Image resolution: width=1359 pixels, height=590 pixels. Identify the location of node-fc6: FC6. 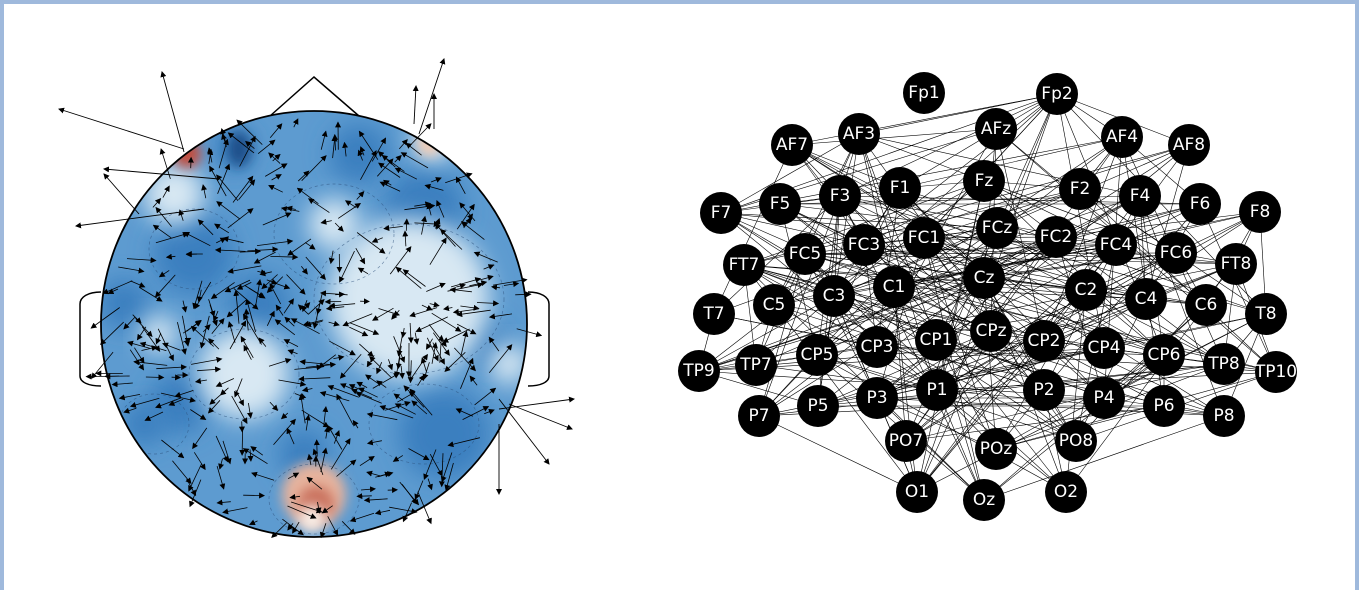
(1176, 253).